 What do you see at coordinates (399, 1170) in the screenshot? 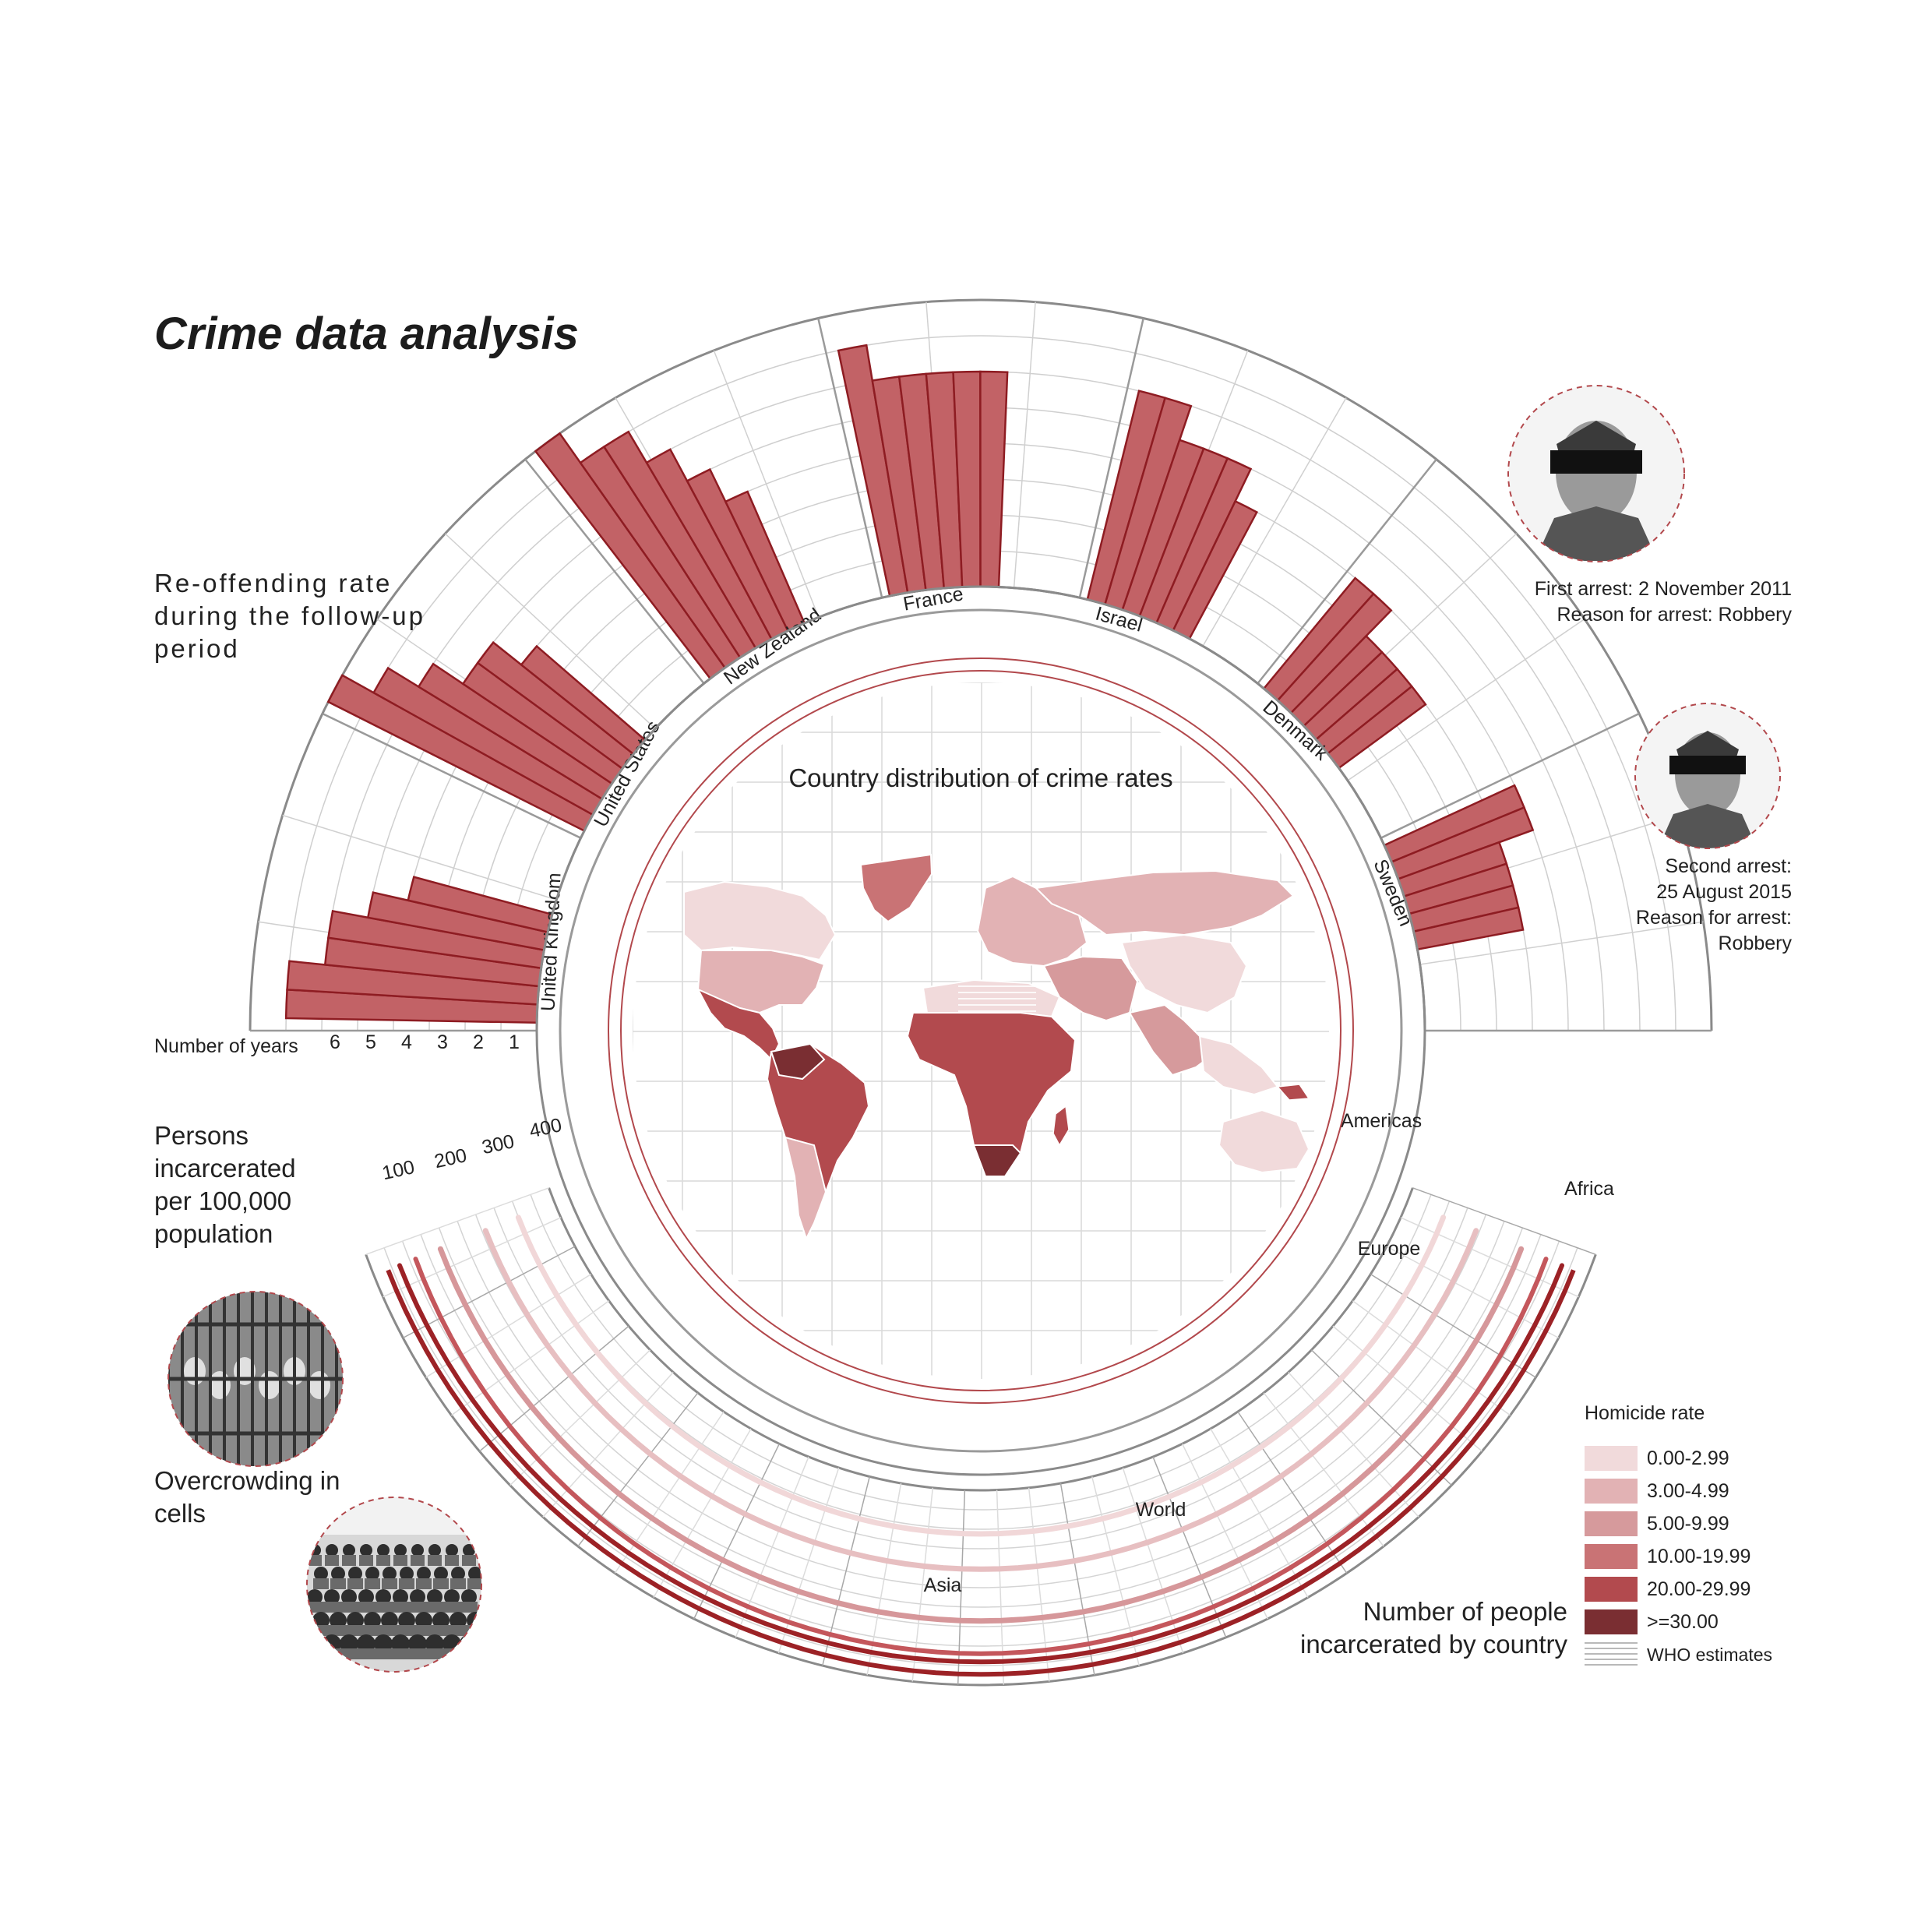
I see `scale-tick: 100` at bounding box center [399, 1170].